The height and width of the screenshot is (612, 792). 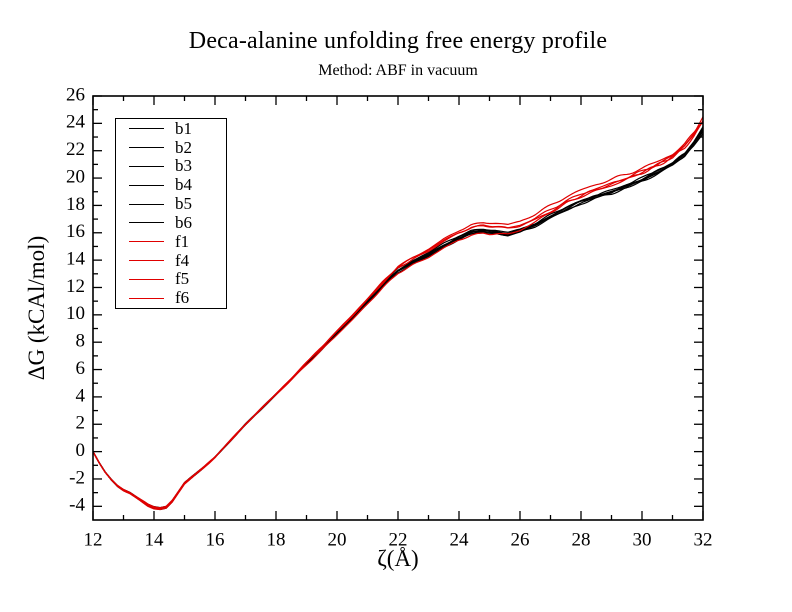 I want to click on x-tick-label: 20, so click(x=337, y=539).